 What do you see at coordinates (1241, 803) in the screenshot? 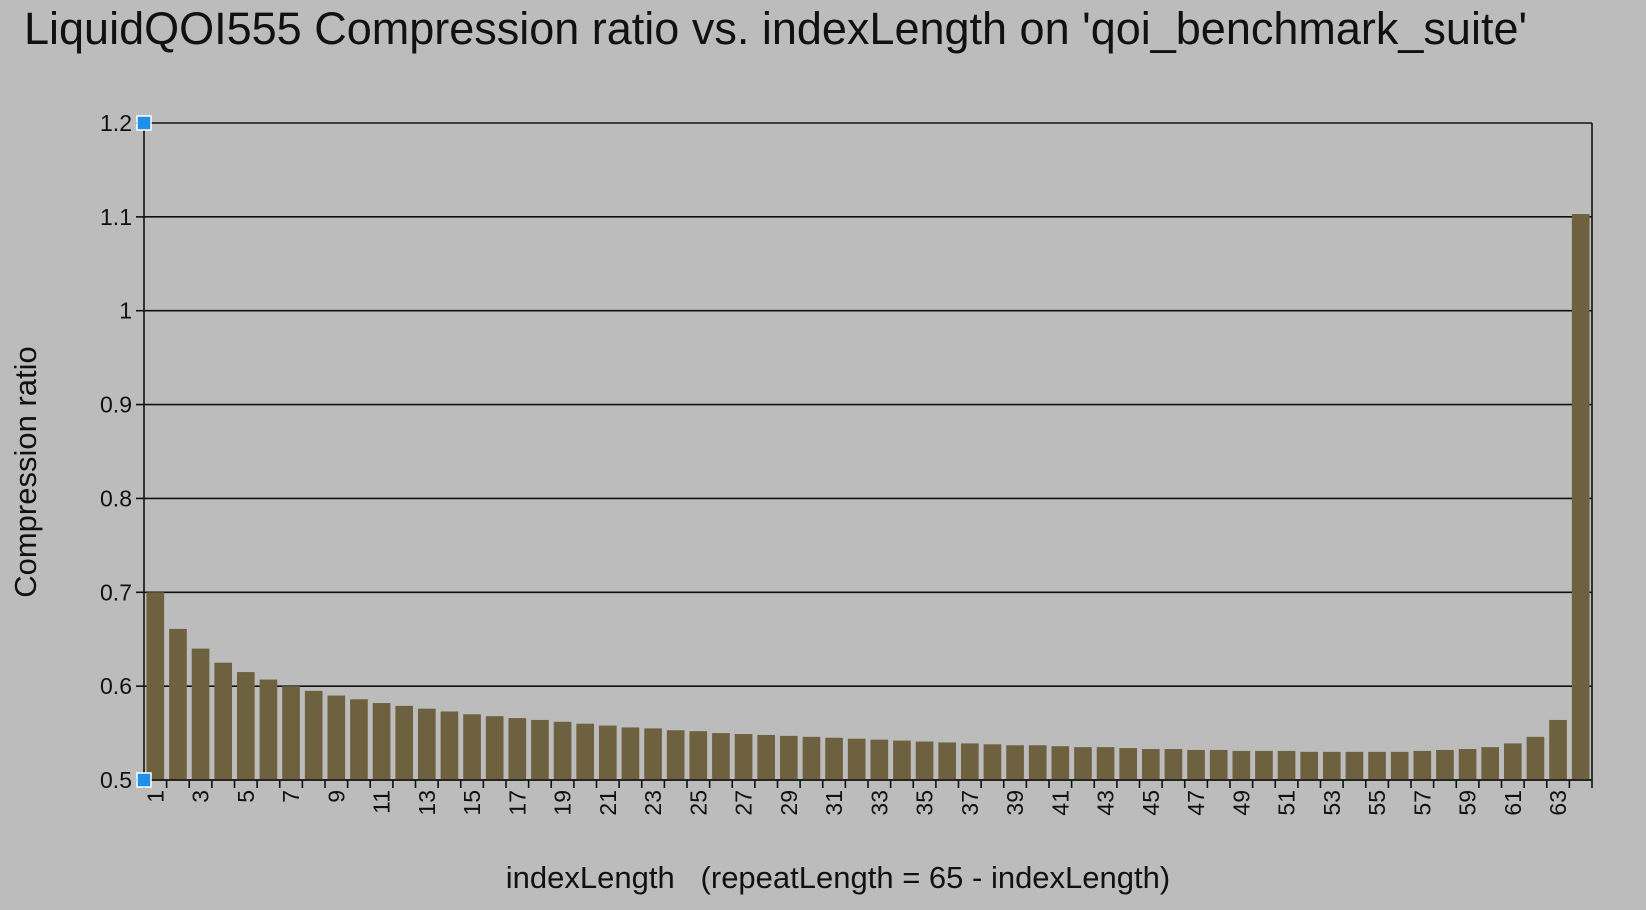
I see `x-tick-label: 49` at bounding box center [1241, 803].